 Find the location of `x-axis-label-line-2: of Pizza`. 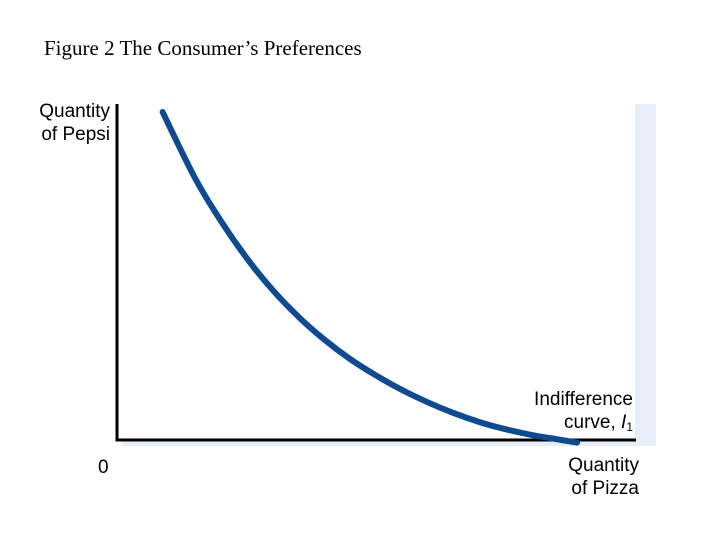

x-axis-label-line-2: of Pizza is located at coordinates (605, 489).